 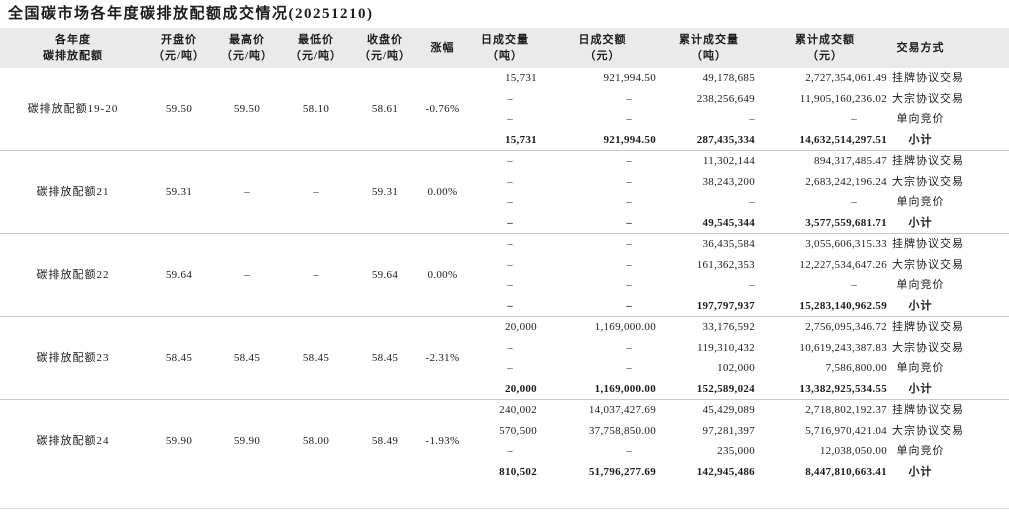 I want to click on cum-volume-cell: 38,243,200, so click(x=728, y=181).